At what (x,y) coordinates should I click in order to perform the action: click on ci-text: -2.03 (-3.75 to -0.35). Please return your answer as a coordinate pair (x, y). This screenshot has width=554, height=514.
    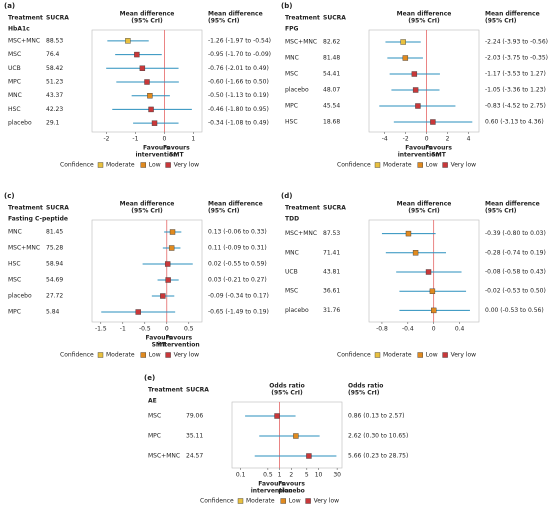
    Looking at the image, I should click on (516, 58).